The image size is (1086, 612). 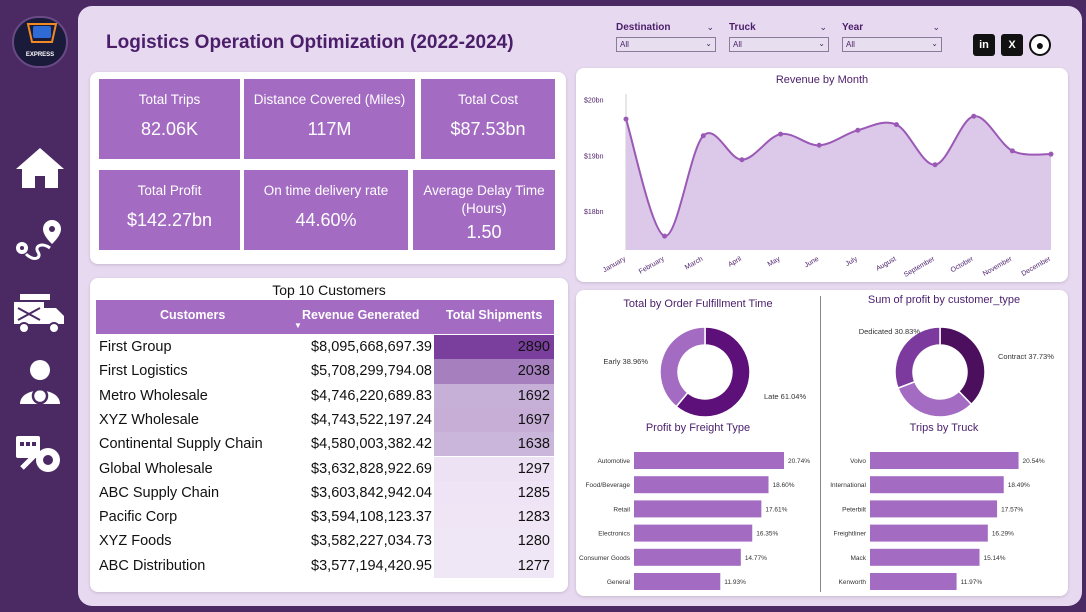 I want to click on table-row: XYZ Wholesale $4,743,522,197.24 1697, so click(x=325, y=420).